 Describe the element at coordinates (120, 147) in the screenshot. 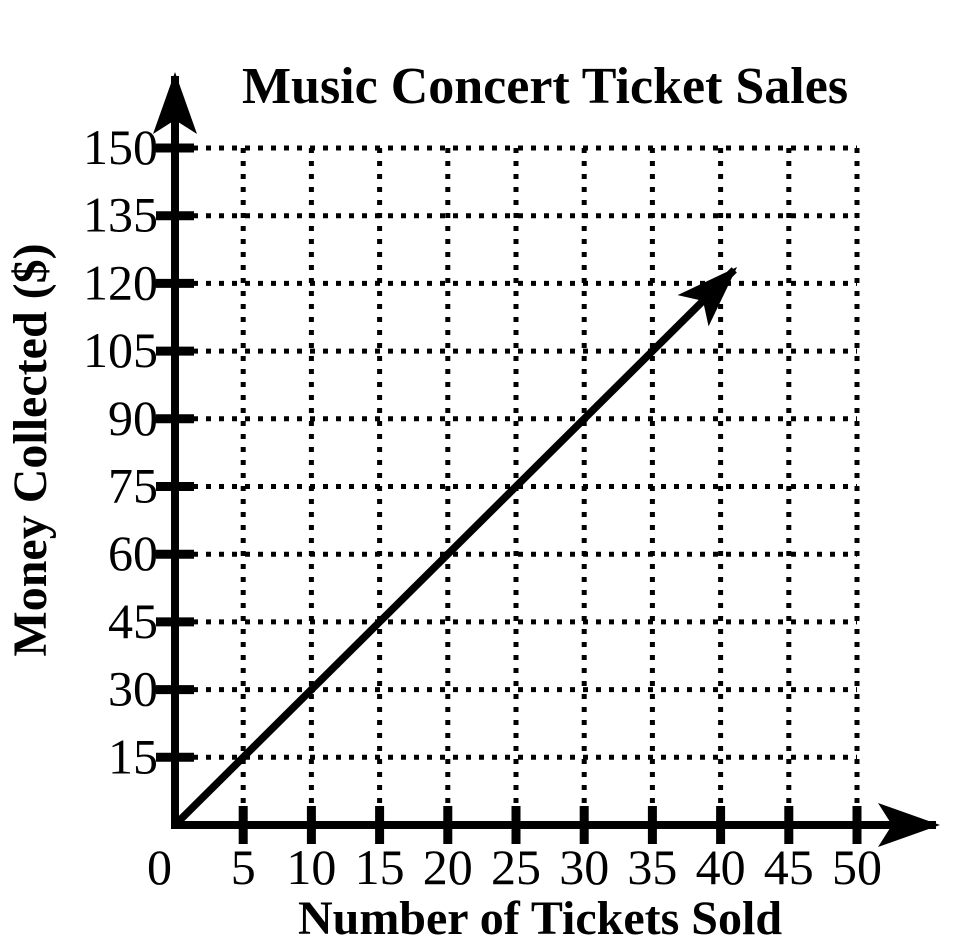

I see `y-tick-label-150: 150` at that location.